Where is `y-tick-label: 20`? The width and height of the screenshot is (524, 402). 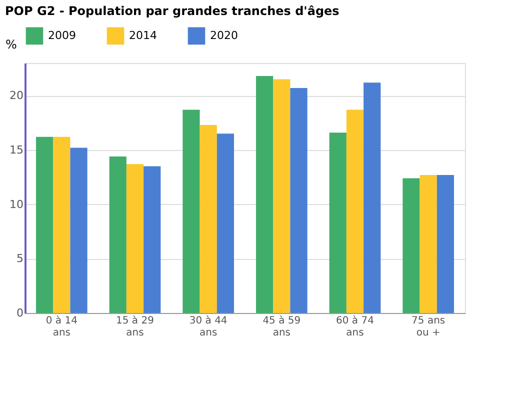
y-tick-label: 20 is located at coordinates (17, 95).